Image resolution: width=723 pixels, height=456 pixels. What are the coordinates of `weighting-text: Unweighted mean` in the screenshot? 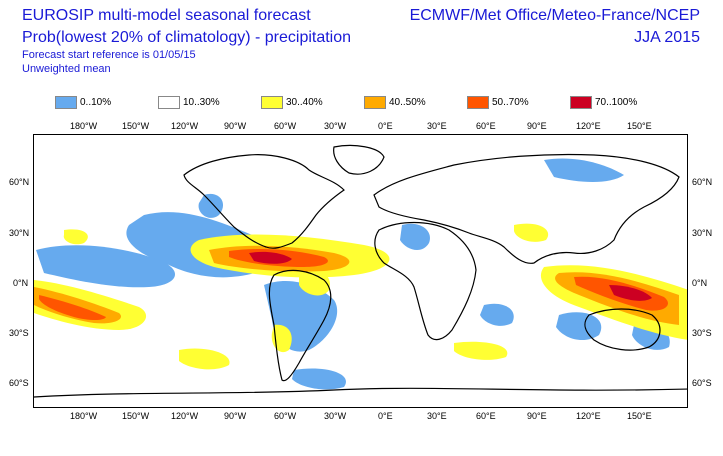 It's located at (66, 69).